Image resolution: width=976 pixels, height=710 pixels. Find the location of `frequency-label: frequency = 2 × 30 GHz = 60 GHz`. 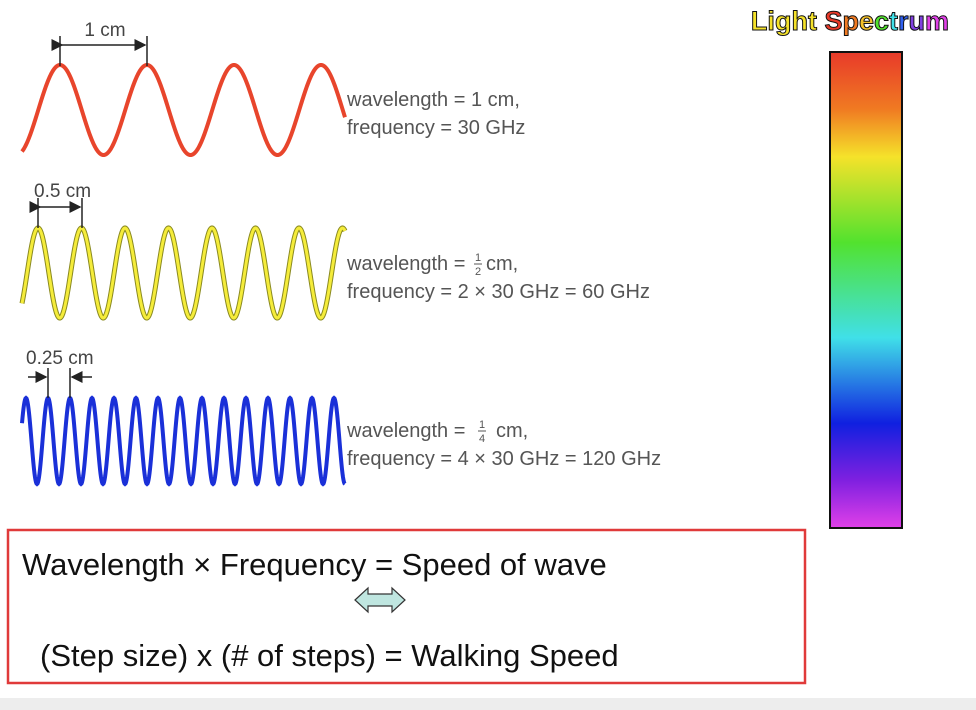

frequency-label: frequency = 2 × 30 GHz = 60 GHz is located at coordinates (498, 292).